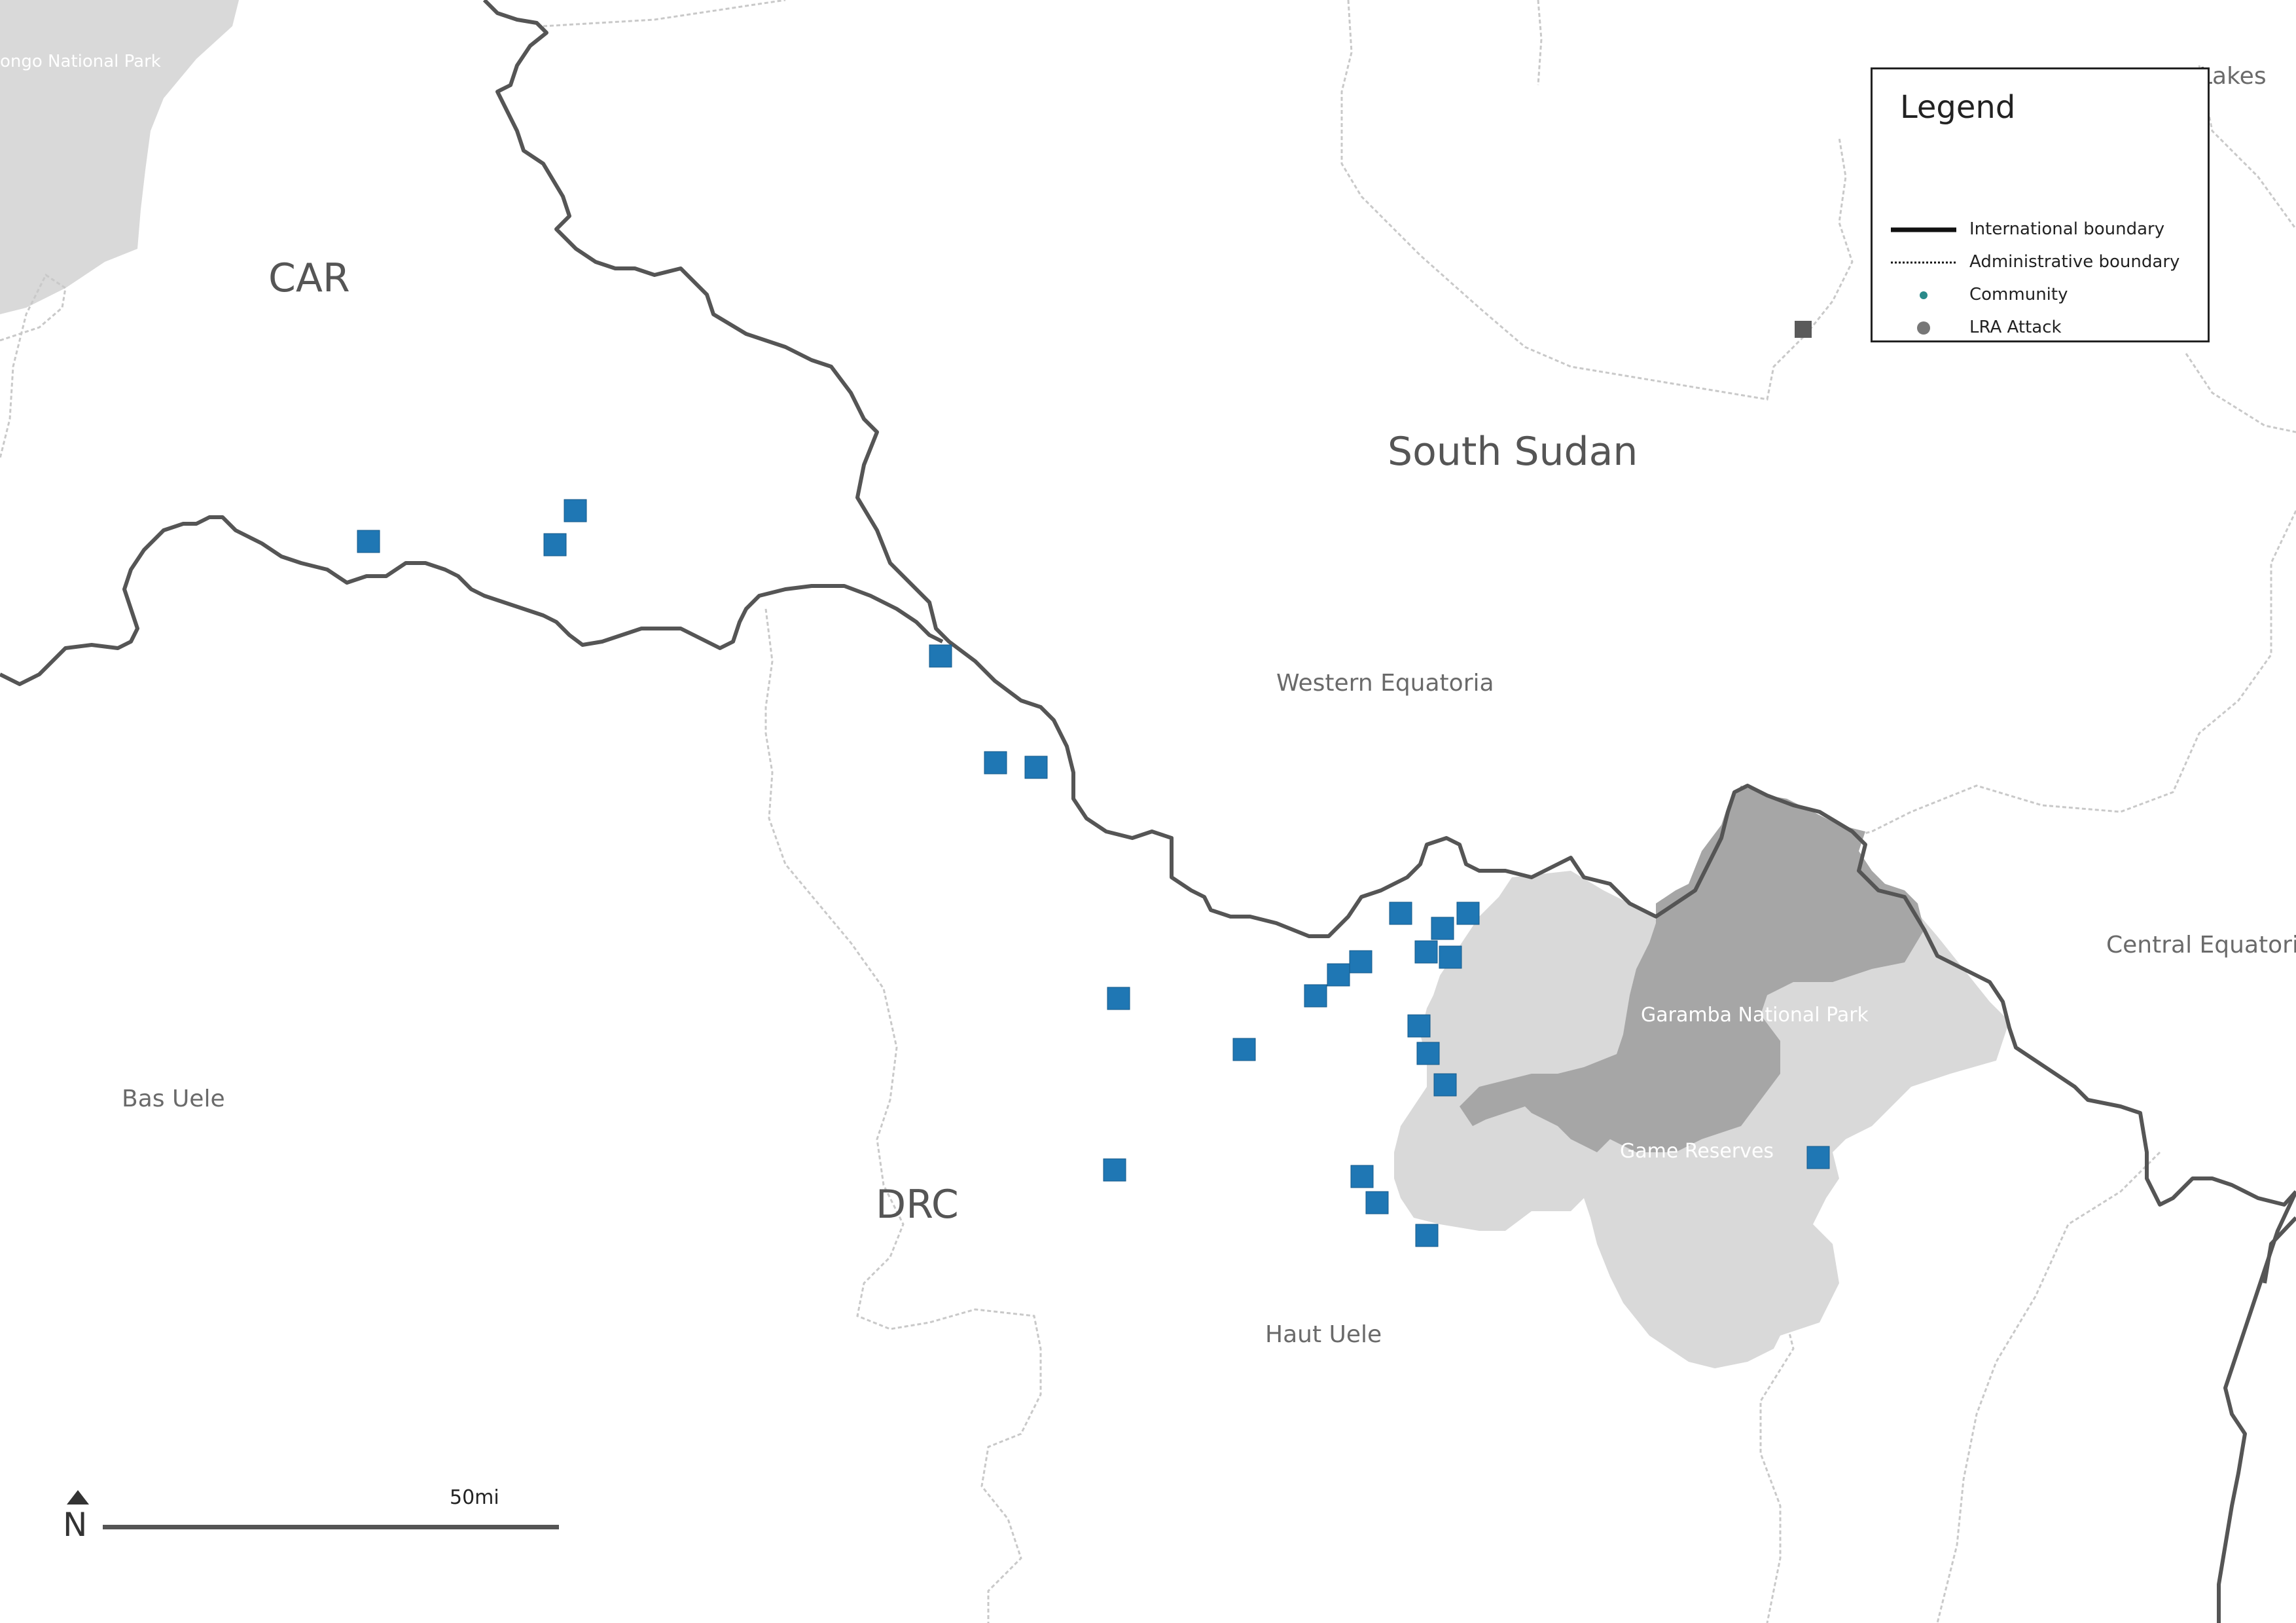 The width and height of the screenshot is (2296, 1623). I want to click on gray-dot-icon, so click(1923, 328).